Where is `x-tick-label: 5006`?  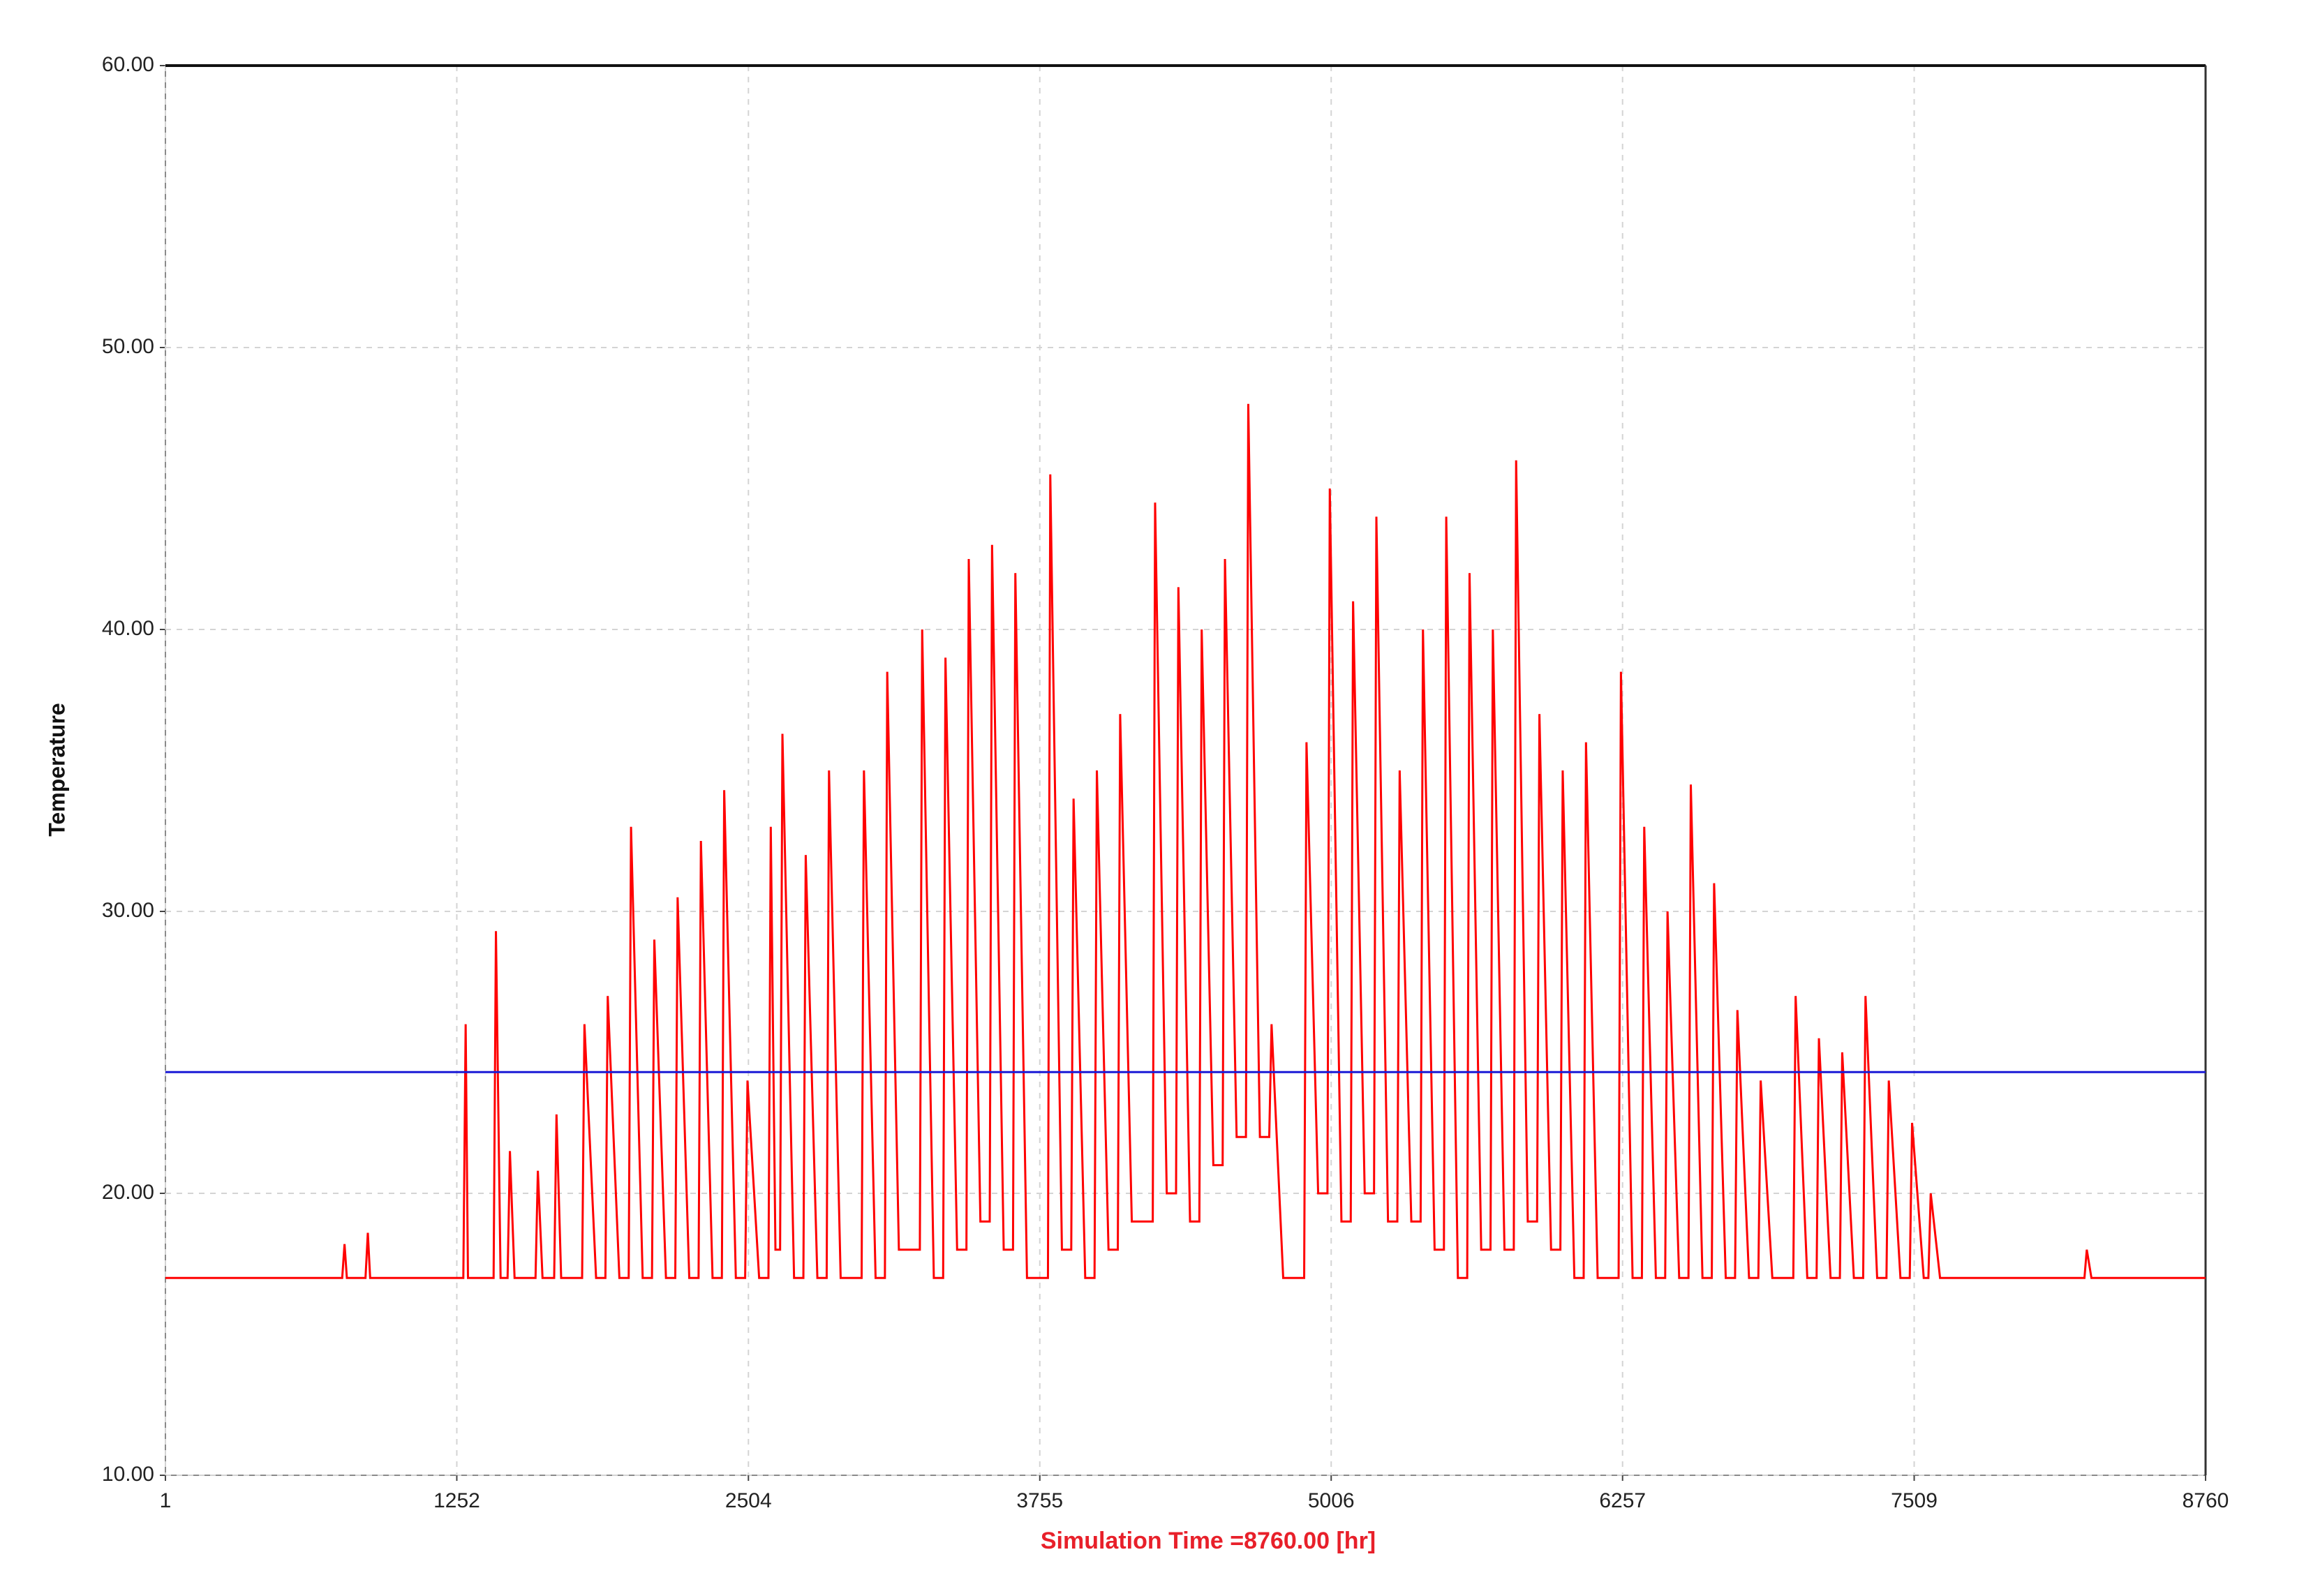
x-tick-label: 5006 is located at coordinates (1331, 1501).